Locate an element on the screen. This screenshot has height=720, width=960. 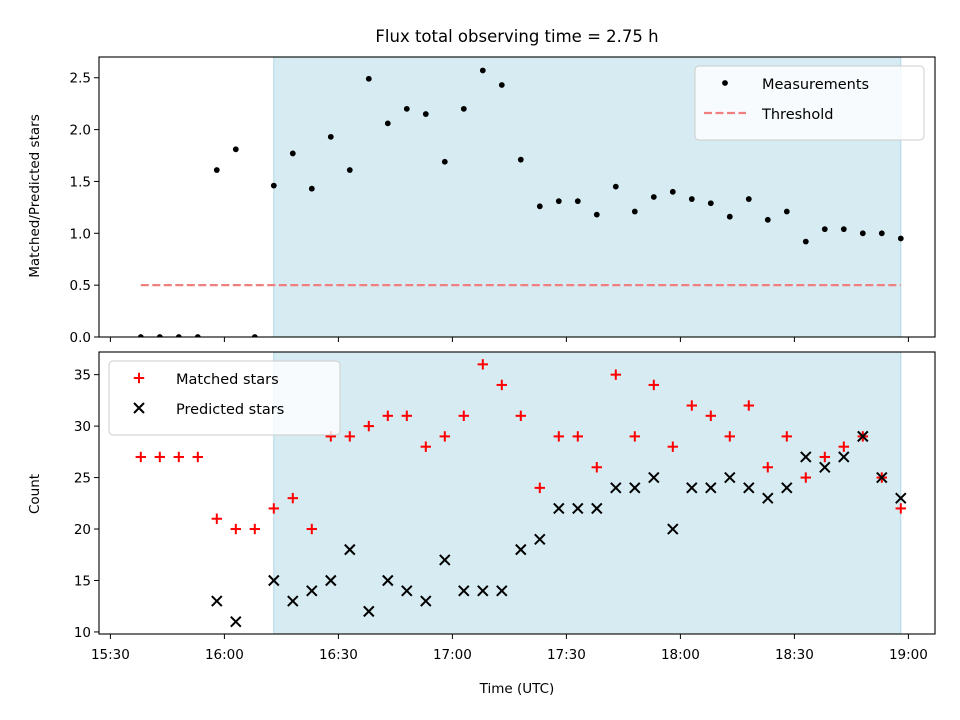
top-legend: Measurements Threshold is located at coordinates (809, 103).